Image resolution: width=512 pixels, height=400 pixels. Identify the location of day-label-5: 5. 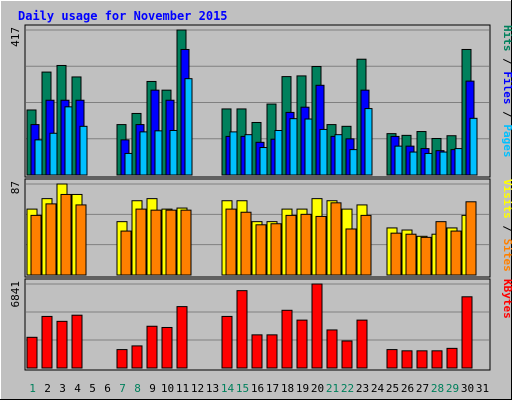
(92, 388).